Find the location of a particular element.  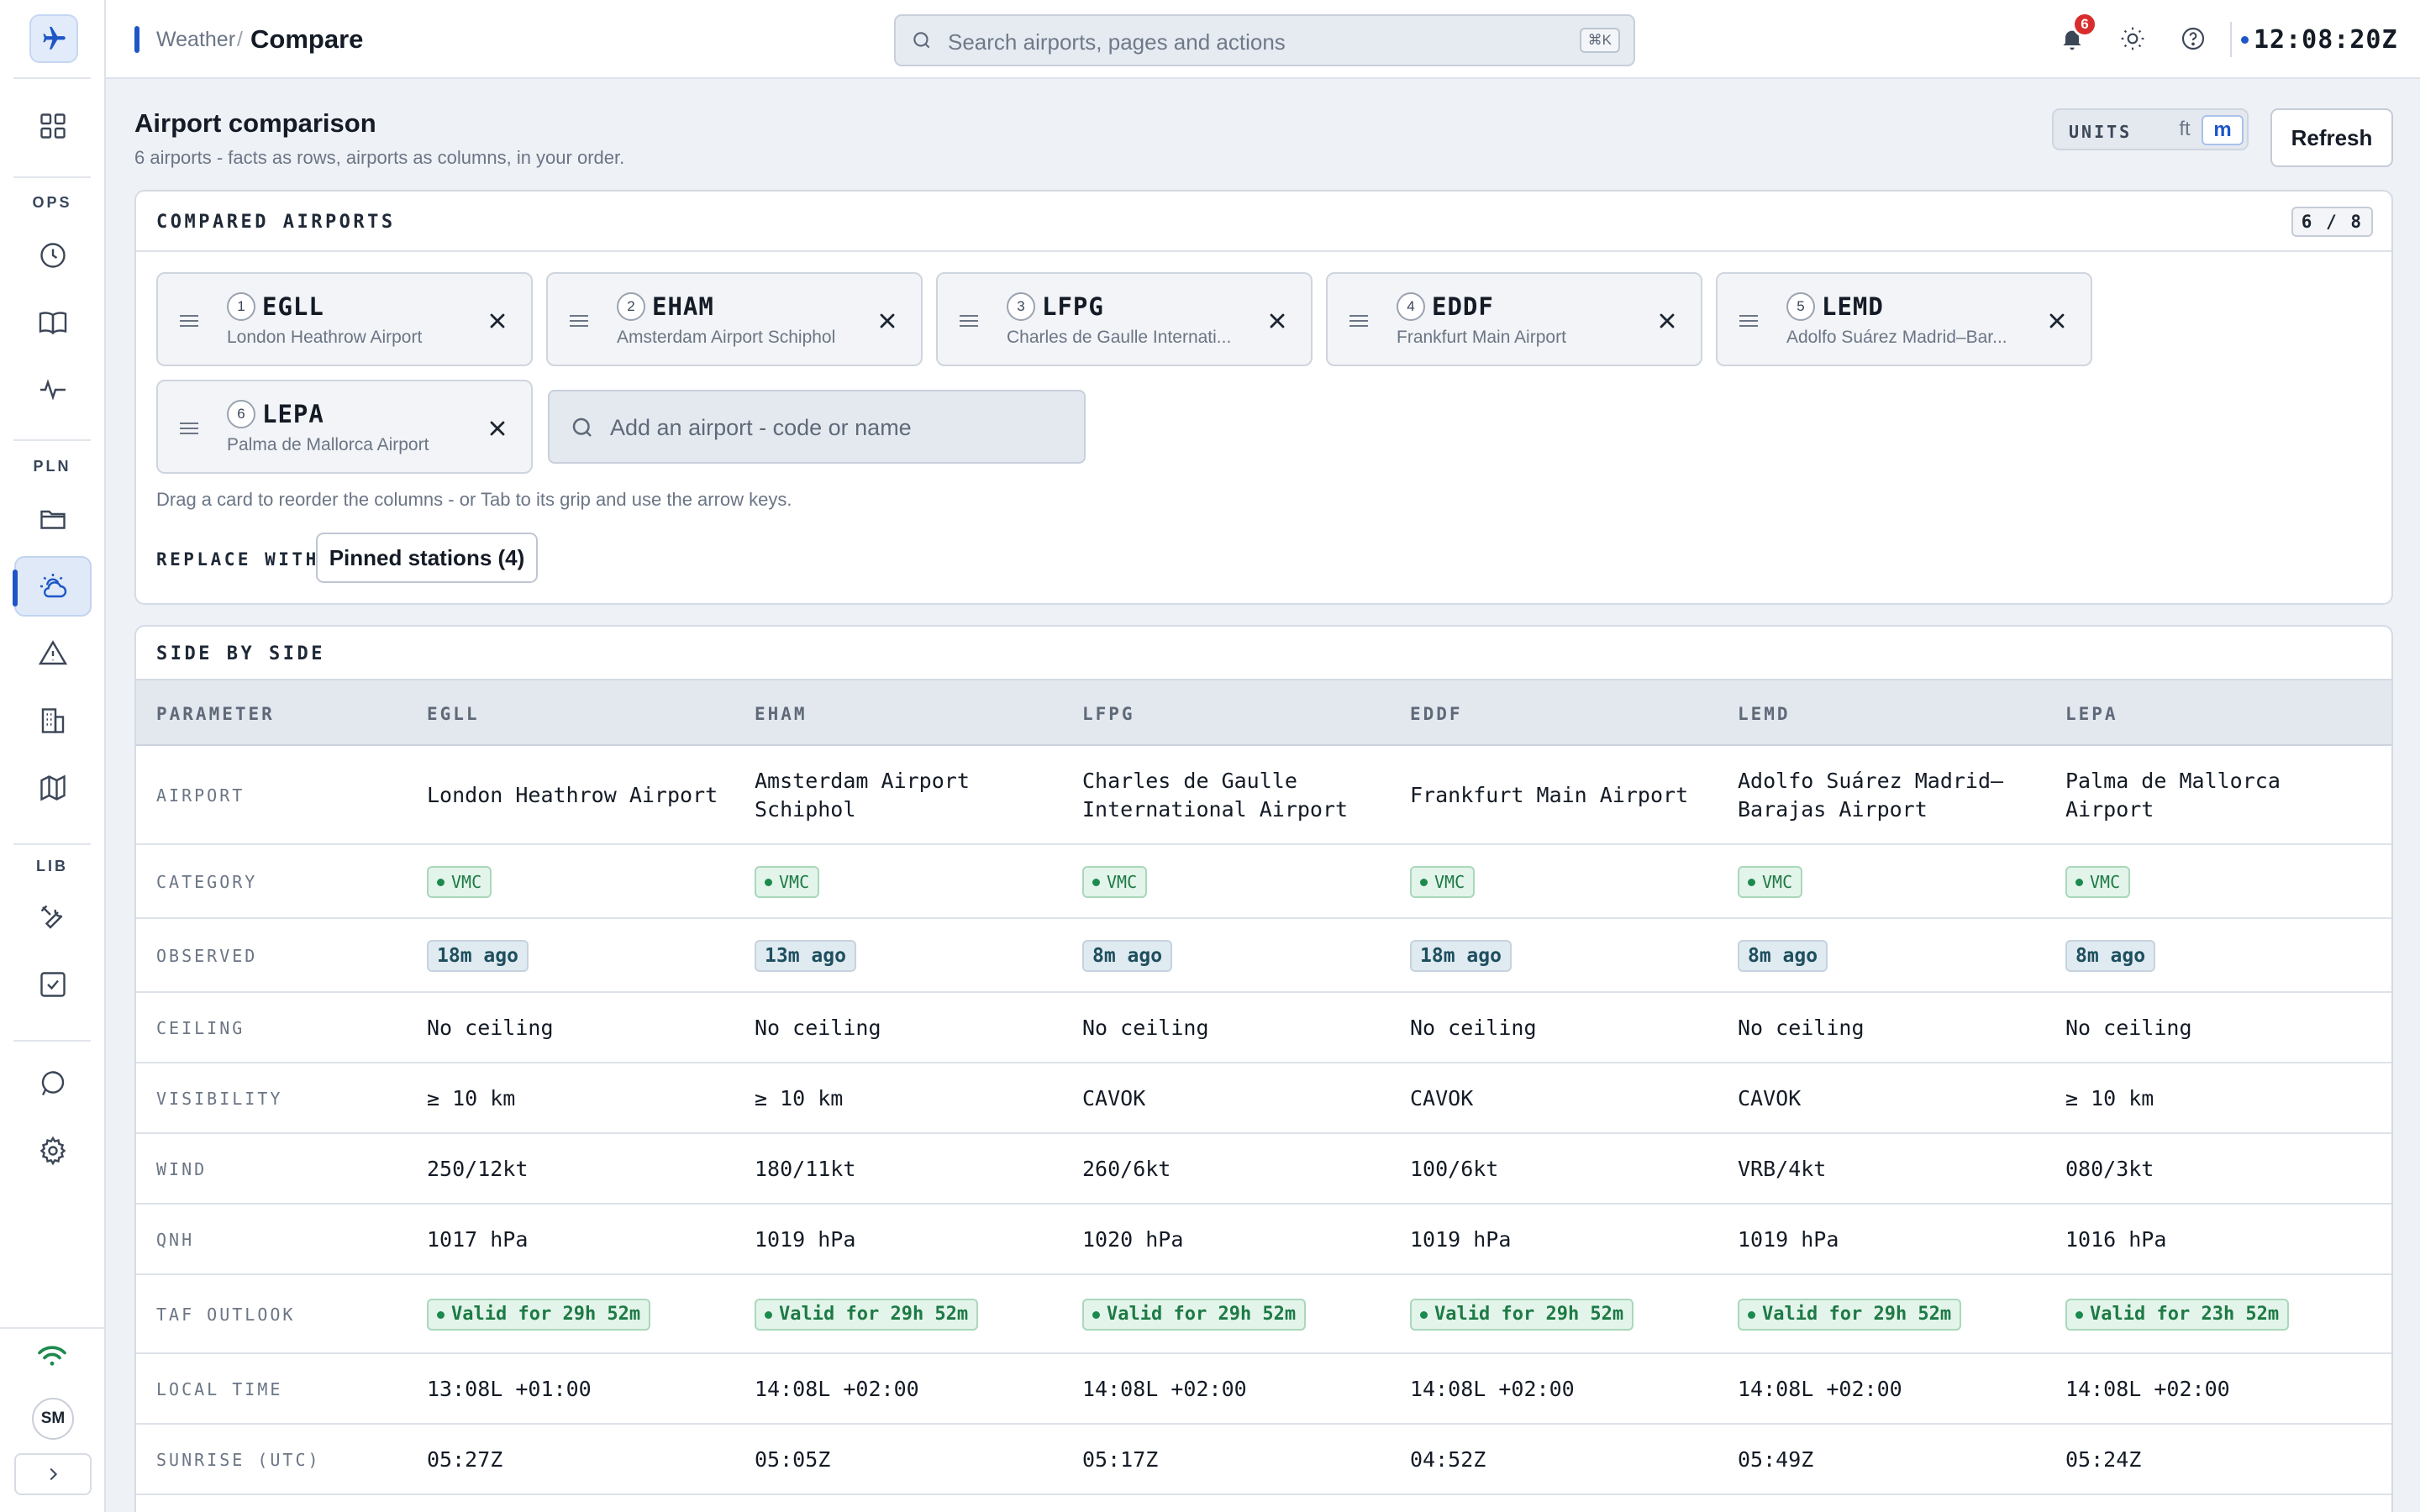

airport-count-badge: 6 / 8 is located at coordinates (2332, 222).